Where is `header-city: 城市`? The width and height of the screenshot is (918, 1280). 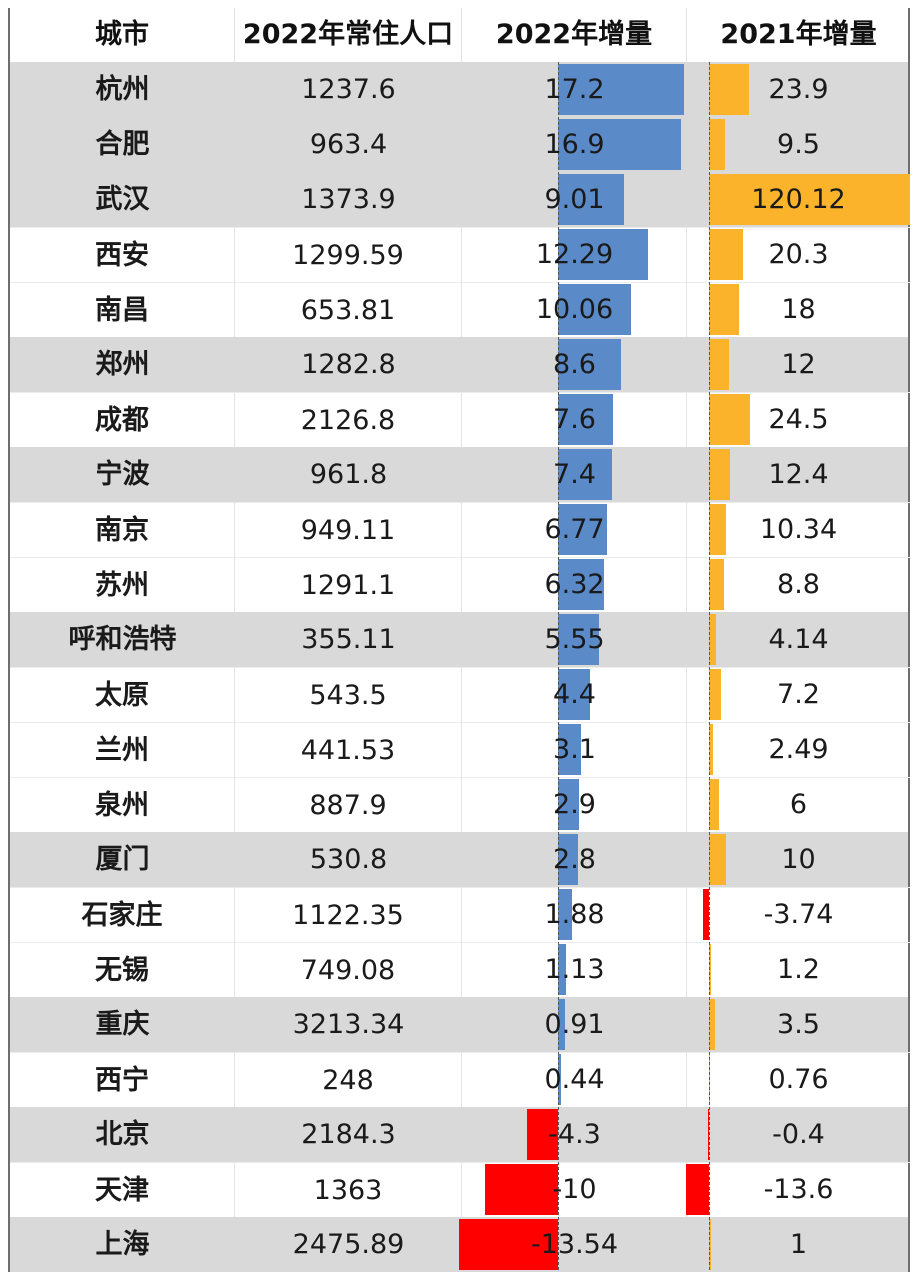 header-city: 城市 is located at coordinates (122, 35).